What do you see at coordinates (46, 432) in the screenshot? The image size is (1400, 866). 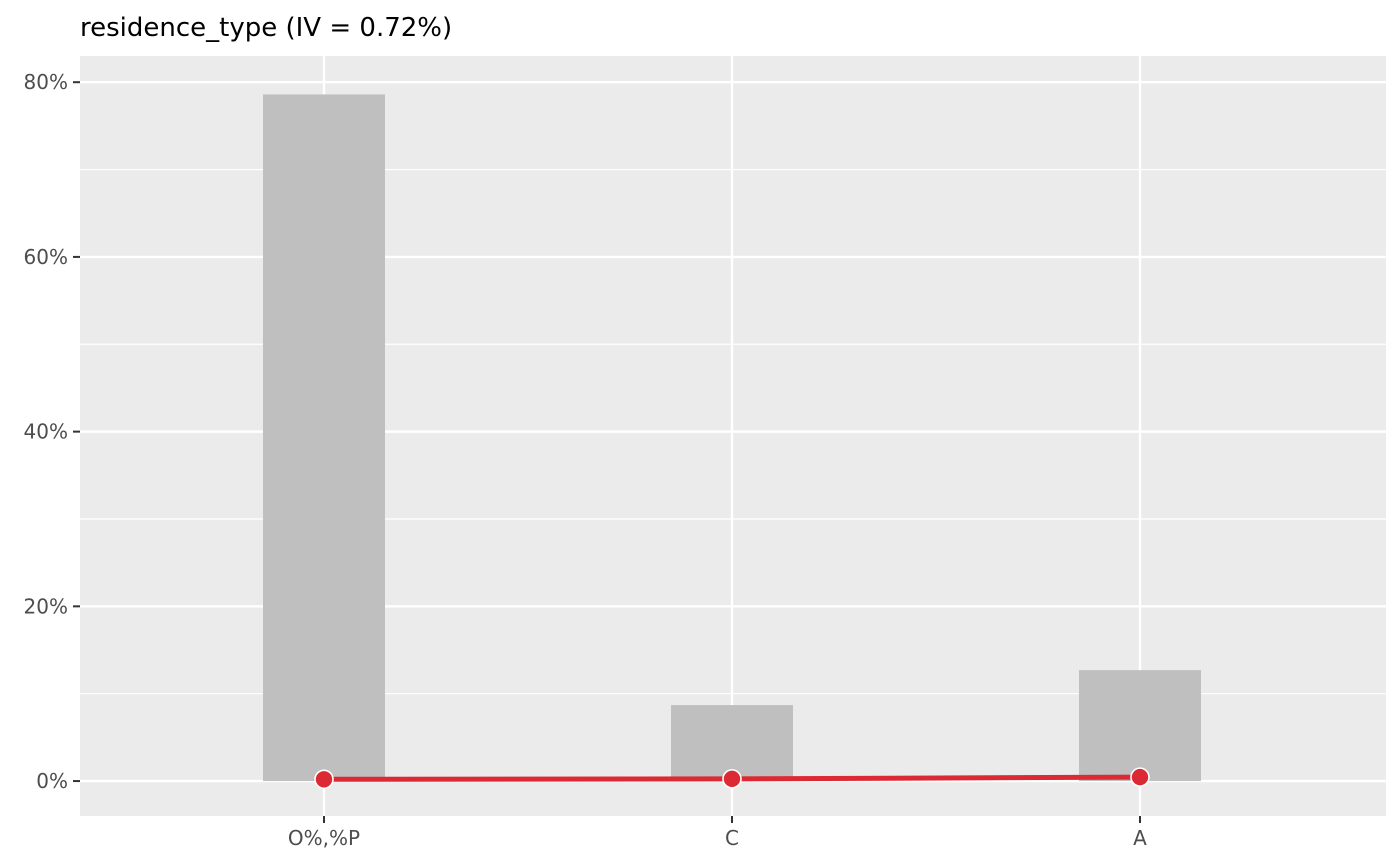 I see `y-tick-label: 40%` at bounding box center [46, 432].